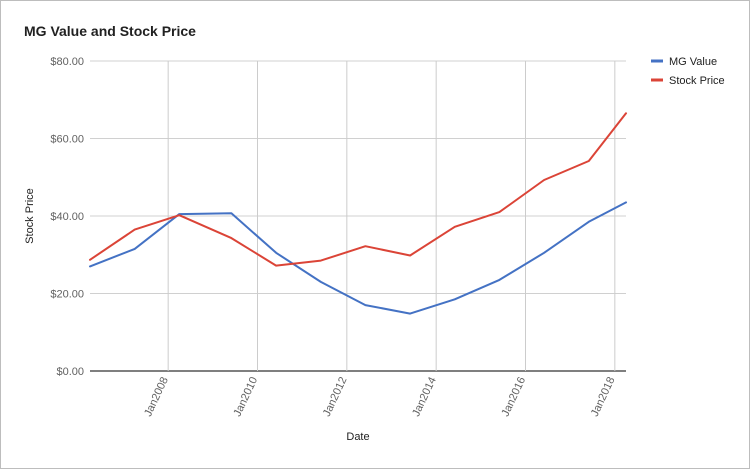 The image size is (750, 469). Describe the element at coordinates (688, 71) in the screenshot. I see `chart-legend: MG Value Stock Price` at that location.